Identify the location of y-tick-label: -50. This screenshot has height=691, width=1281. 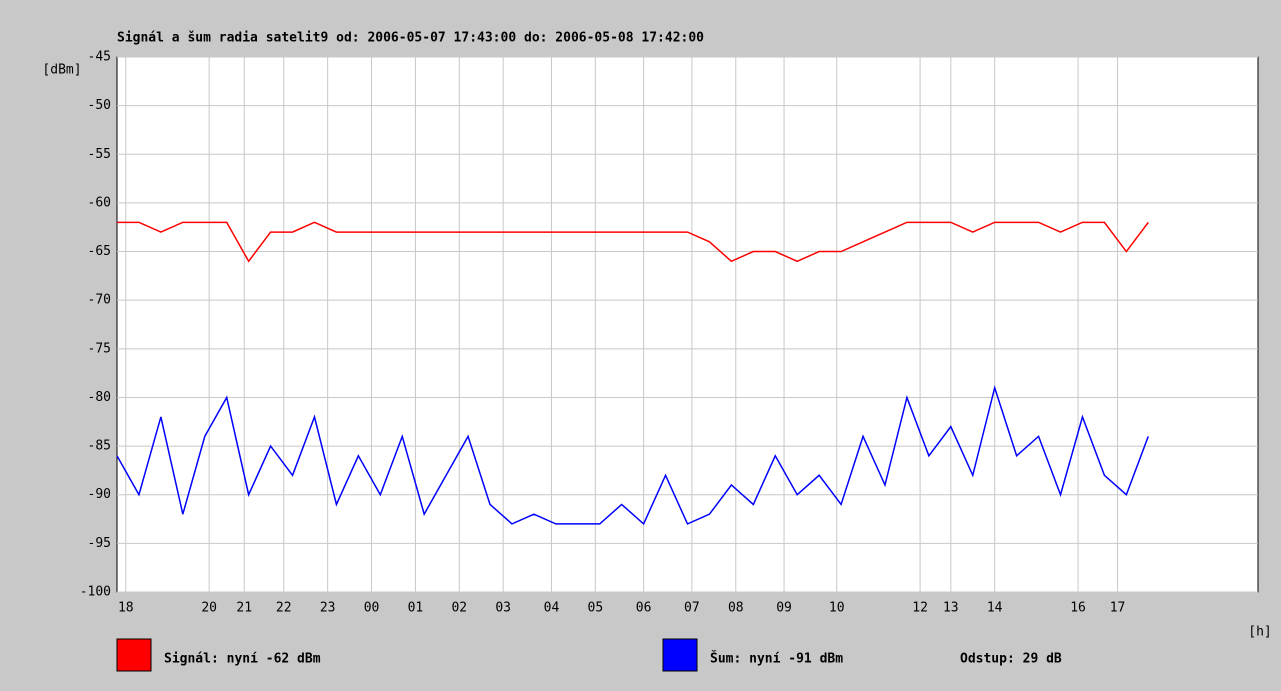
(99, 105).